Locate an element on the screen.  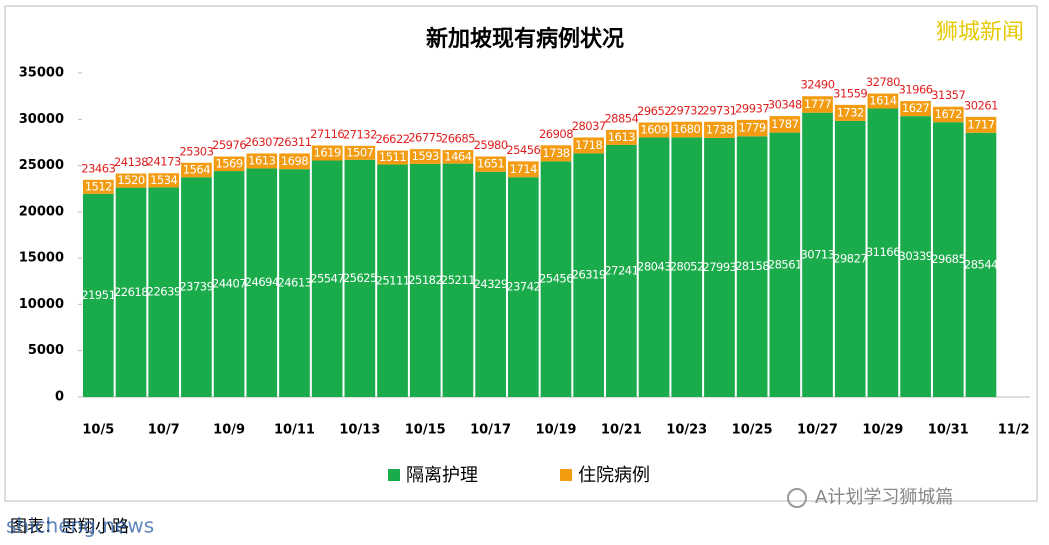
bar-value-label: 1680 is located at coordinates (686, 129).